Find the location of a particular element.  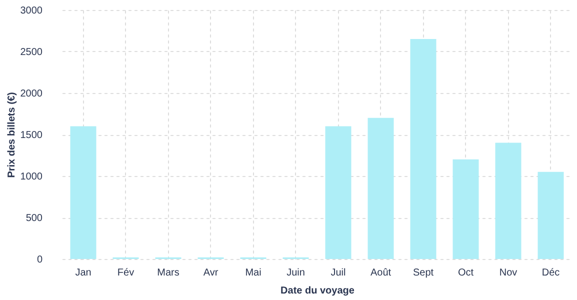

y-tick-label: 2000 is located at coordinates (31, 94).